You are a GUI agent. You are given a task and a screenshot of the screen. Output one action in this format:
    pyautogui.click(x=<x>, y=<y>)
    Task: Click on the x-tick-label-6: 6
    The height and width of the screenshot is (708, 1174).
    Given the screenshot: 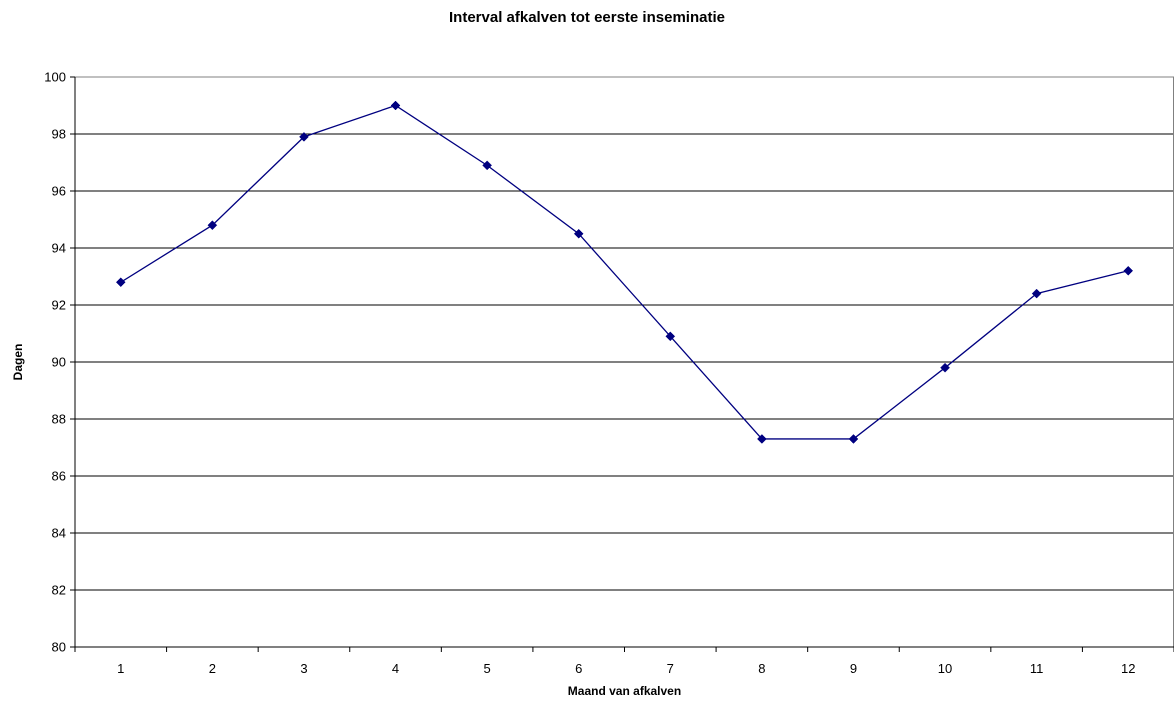 What is the action you would take?
    pyautogui.click(x=578, y=668)
    